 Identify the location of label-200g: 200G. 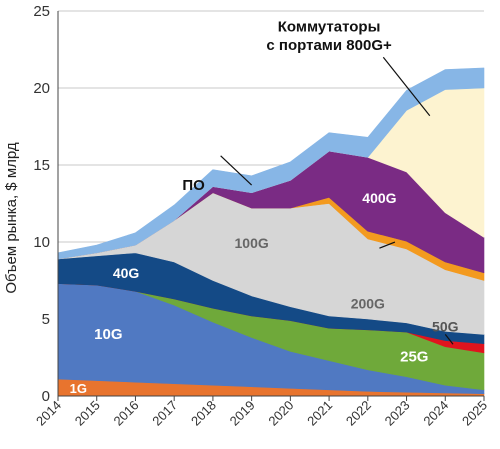
(368, 304).